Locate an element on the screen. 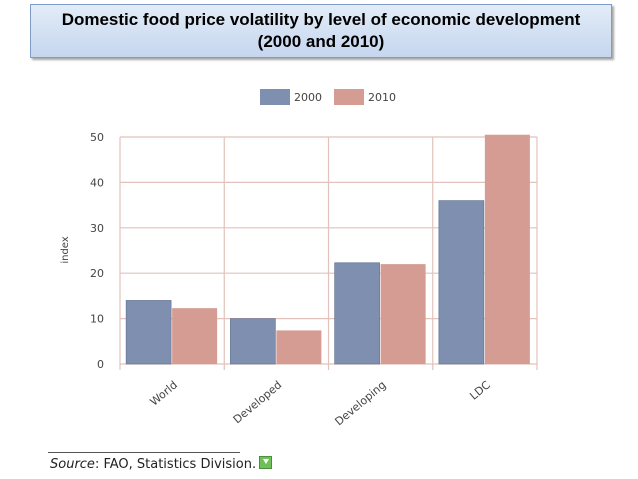 The width and height of the screenshot is (638, 479). y-tick-label: 50 is located at coordinates (97, 137).